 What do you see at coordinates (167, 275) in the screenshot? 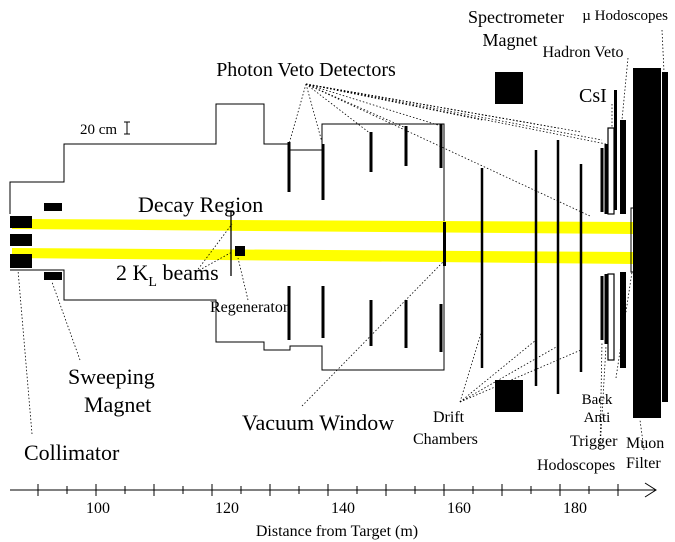
I see `kl-beams-label: 2 KL beams` at bounding box center [167, 275].